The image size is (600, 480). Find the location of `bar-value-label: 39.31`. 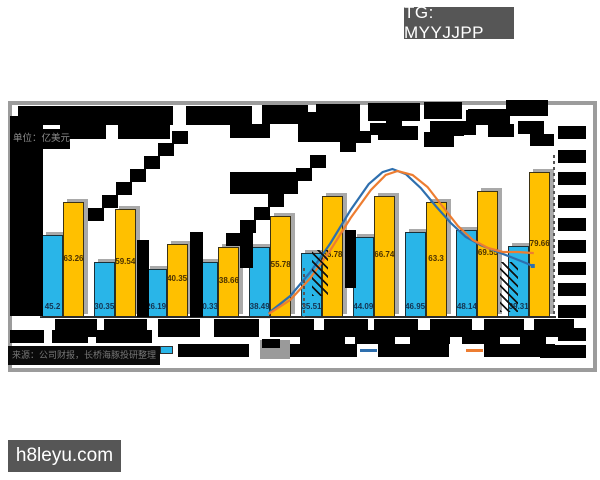

bar-value-label: 39.31 is located at coordinates (518, 306).